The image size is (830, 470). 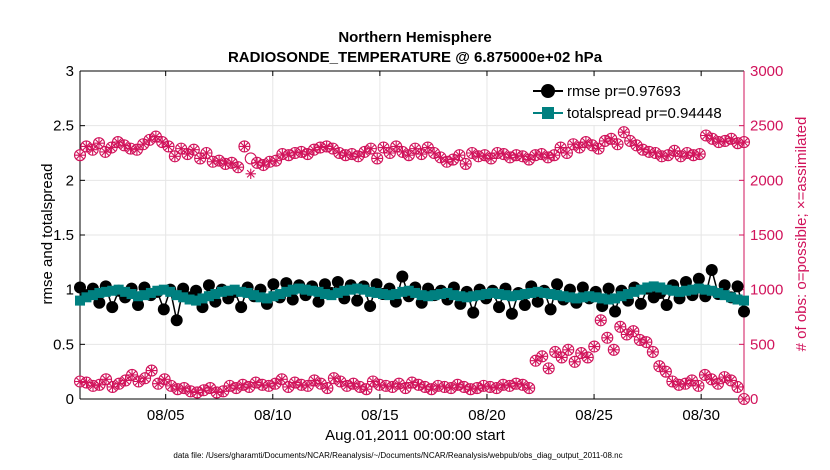 I want to click on y-right-tick-label: 2000, so click(x=766, y=180).